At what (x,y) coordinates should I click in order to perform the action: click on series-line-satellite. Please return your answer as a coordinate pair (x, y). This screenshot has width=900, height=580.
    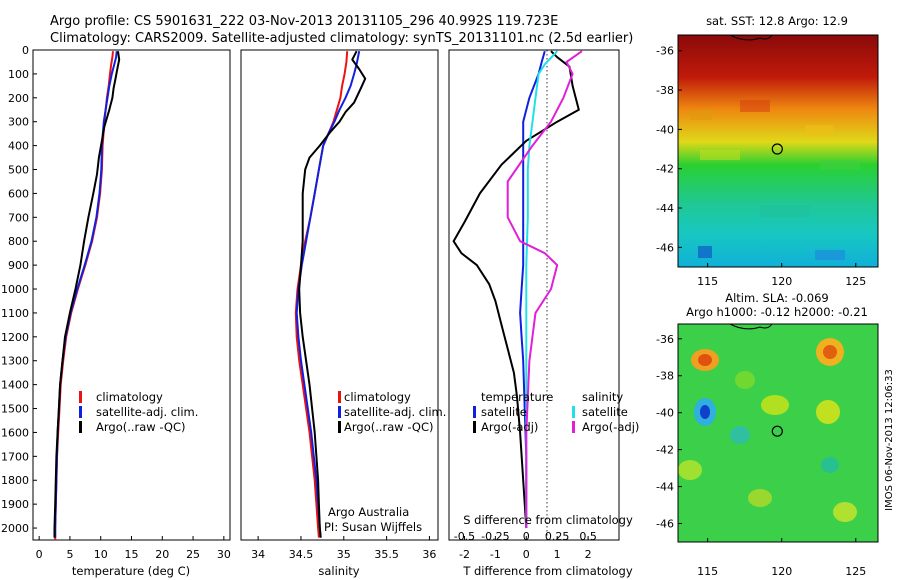
    Looking at the image, I should click on (532, 289).